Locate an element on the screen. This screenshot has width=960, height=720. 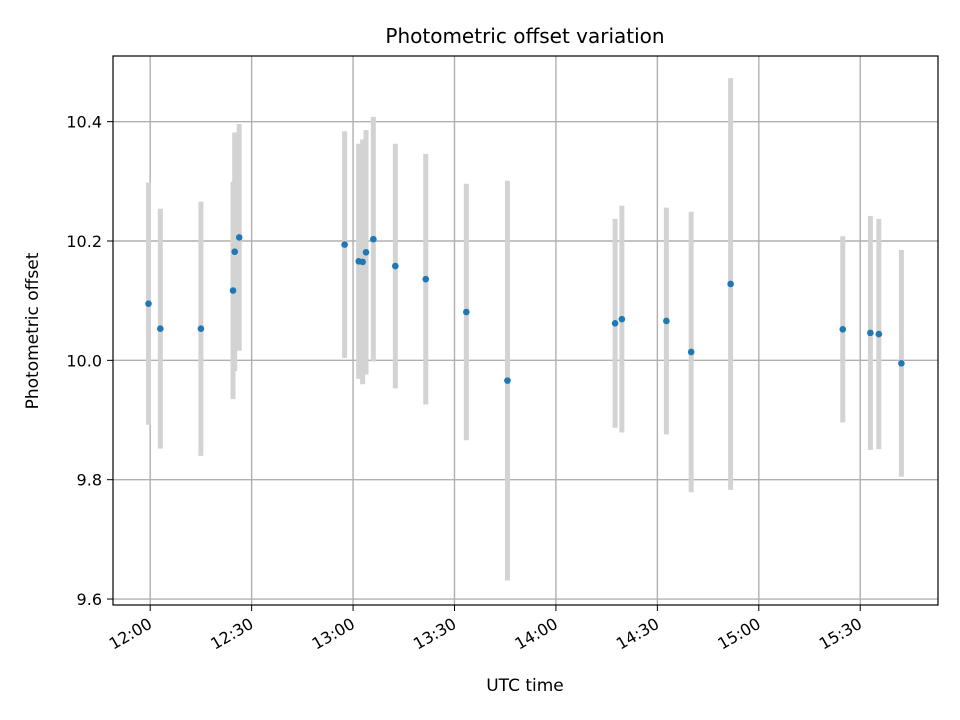
x-tick-label: 12:30 is located at coordinates (231, 634).